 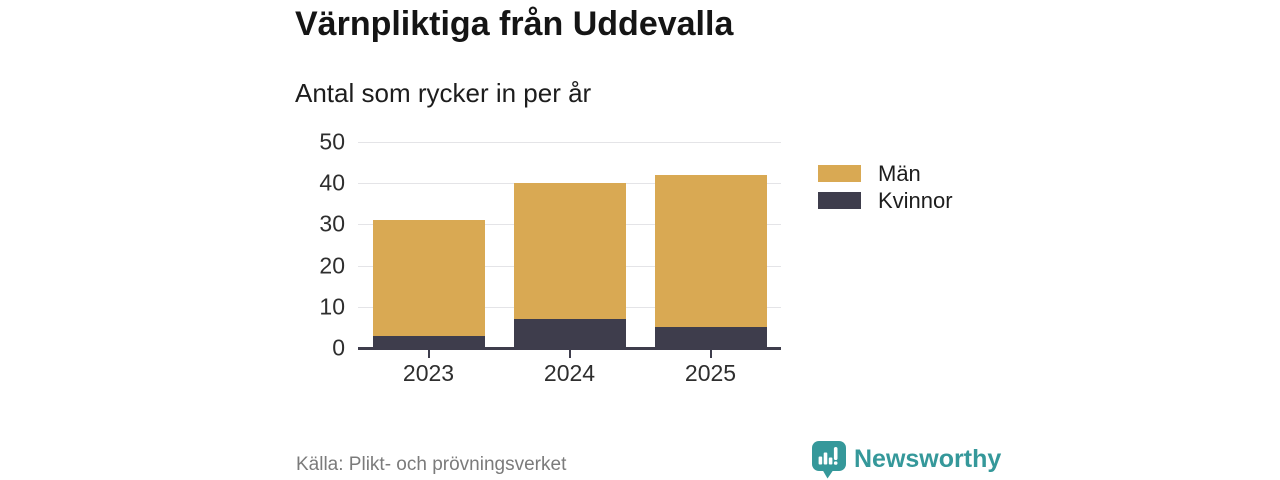 I want to click on category-slot: 2024, so click(x=569, y=264).